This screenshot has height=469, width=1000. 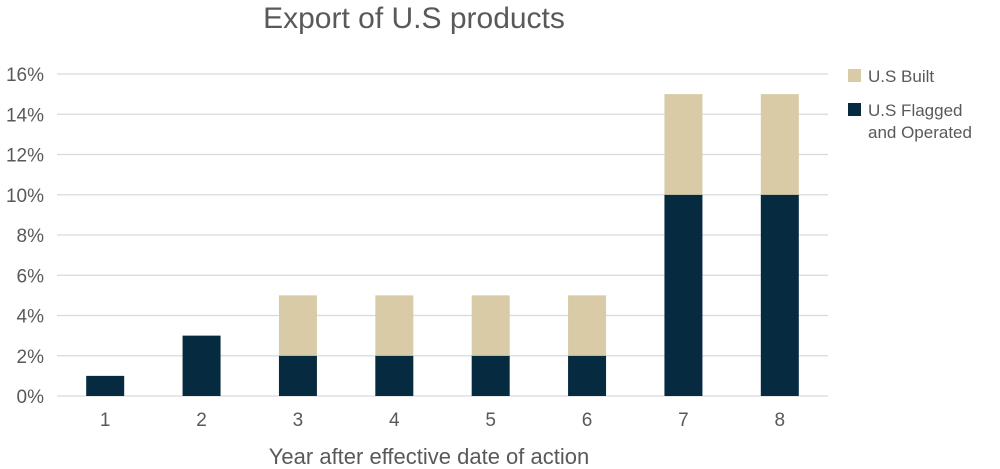 What do you see at coordinates (920, 132) in the screenshot?
I see `legend-label: and Operated` at bounding box center [920, 132].